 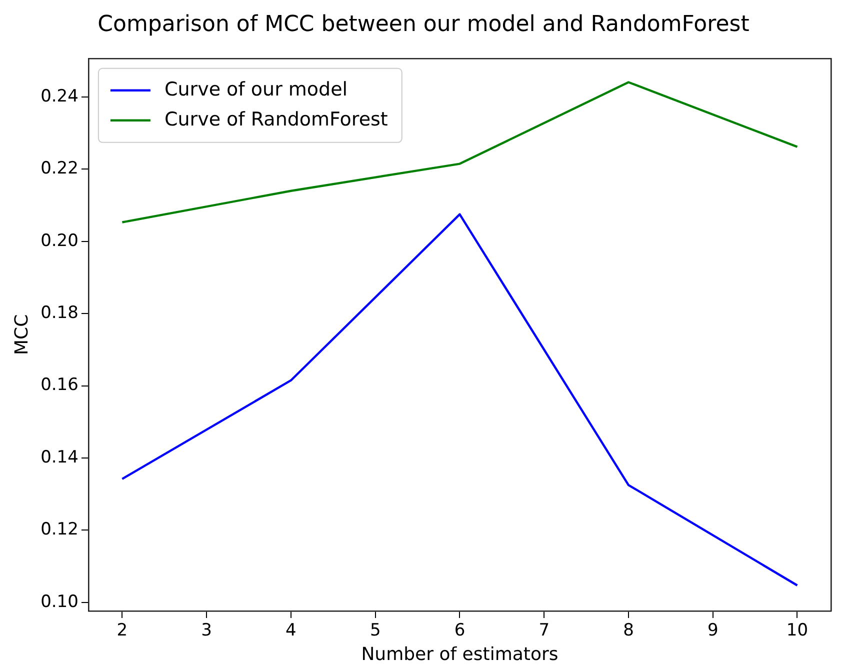 I want to click on legend-label: Curve of RandomForest, so click(x=276, y=119).